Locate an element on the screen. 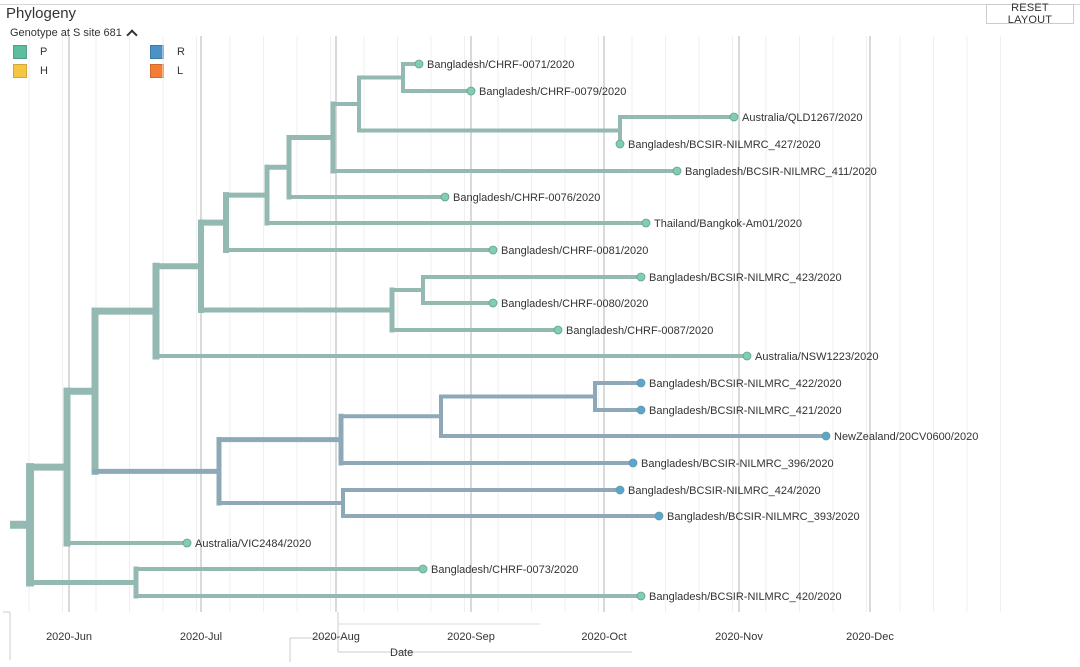 This screenshot has width=1080, height=667. panel-title: Phylogeny is located at coordinates (41, 13).